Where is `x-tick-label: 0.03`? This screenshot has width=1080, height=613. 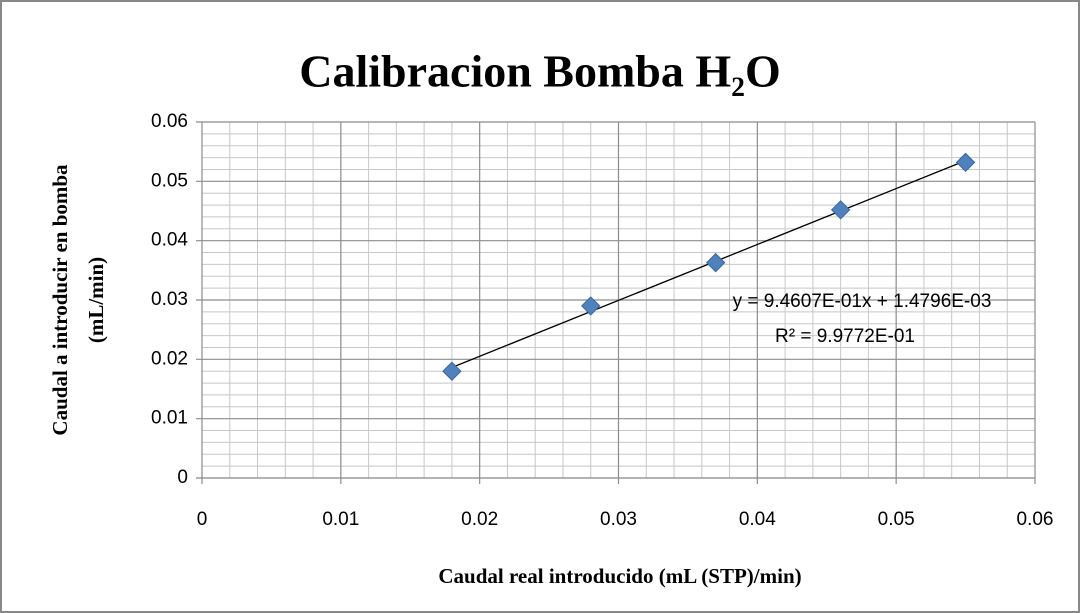
x-tick-label: 0.03 is located at coordinates (618, 519).